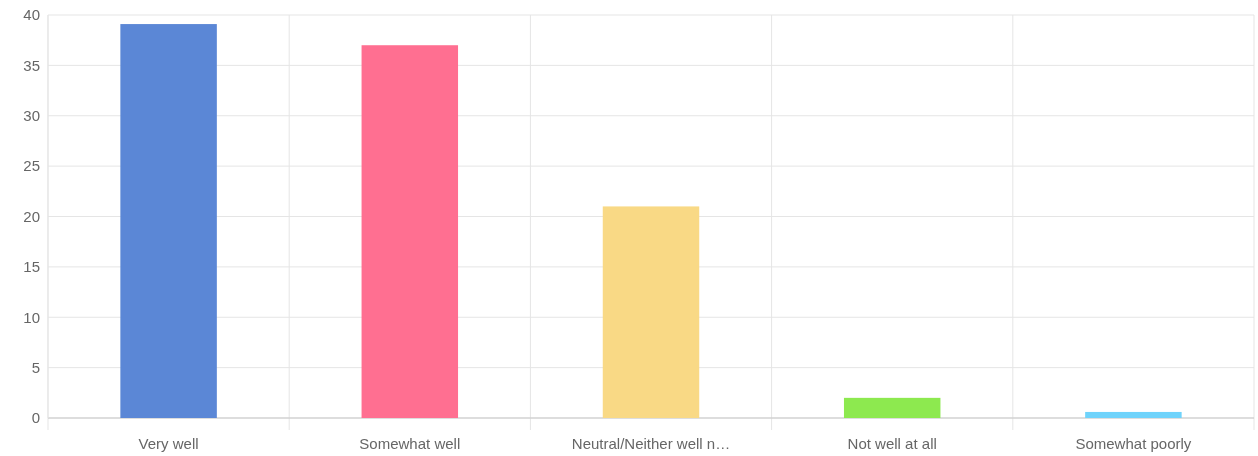  What do you see at coordinates (31, 166) in the screenshot?
I see `y-tick-label: 25` at bounding box center [31, 166].